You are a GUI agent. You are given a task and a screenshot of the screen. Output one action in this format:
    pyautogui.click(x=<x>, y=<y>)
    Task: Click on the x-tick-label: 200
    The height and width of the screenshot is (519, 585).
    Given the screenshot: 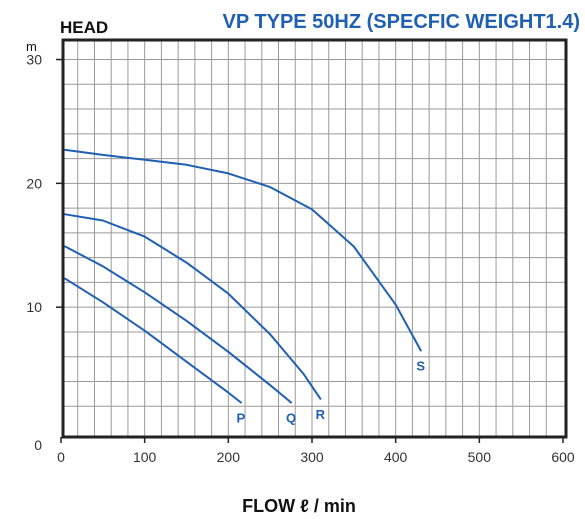 What is the action you would take?
    pyautogui.click(x=229, y=457)
    